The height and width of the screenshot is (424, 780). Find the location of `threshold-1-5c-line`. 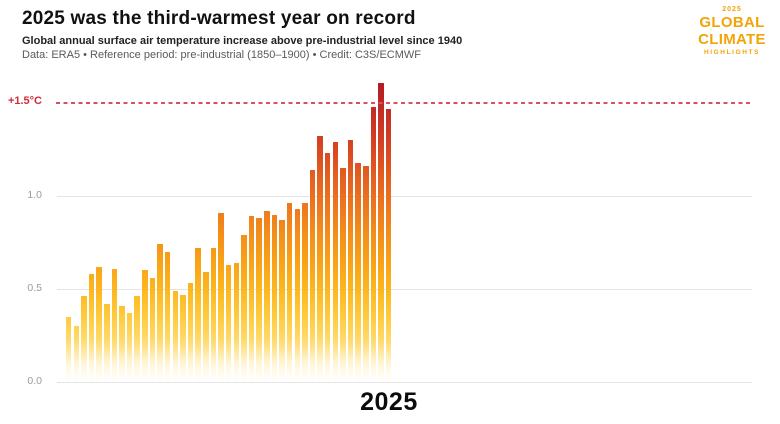

threshold-1-5c-line is located at coordinates (404, 103).